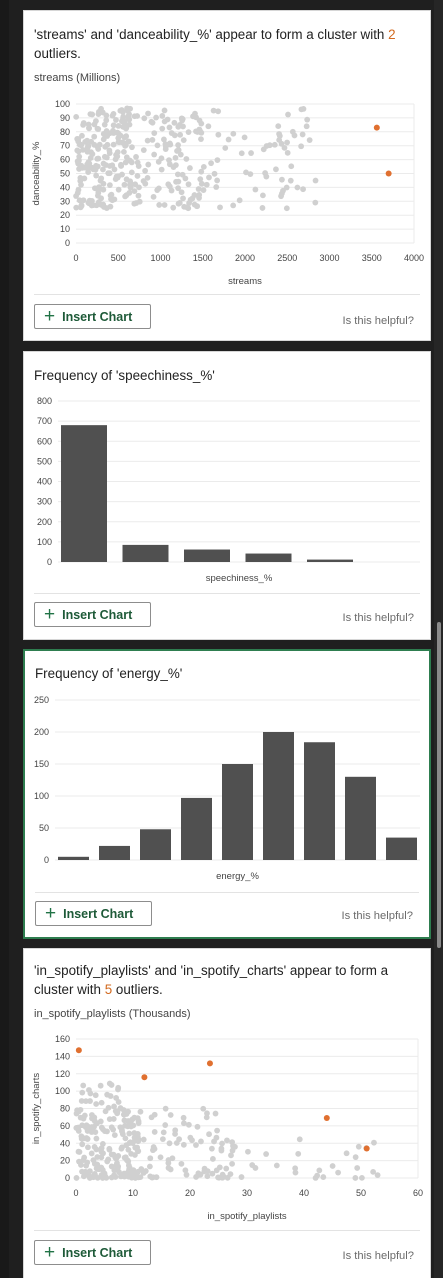  I want to click on y-tick-label: 400, so click(44, 482).